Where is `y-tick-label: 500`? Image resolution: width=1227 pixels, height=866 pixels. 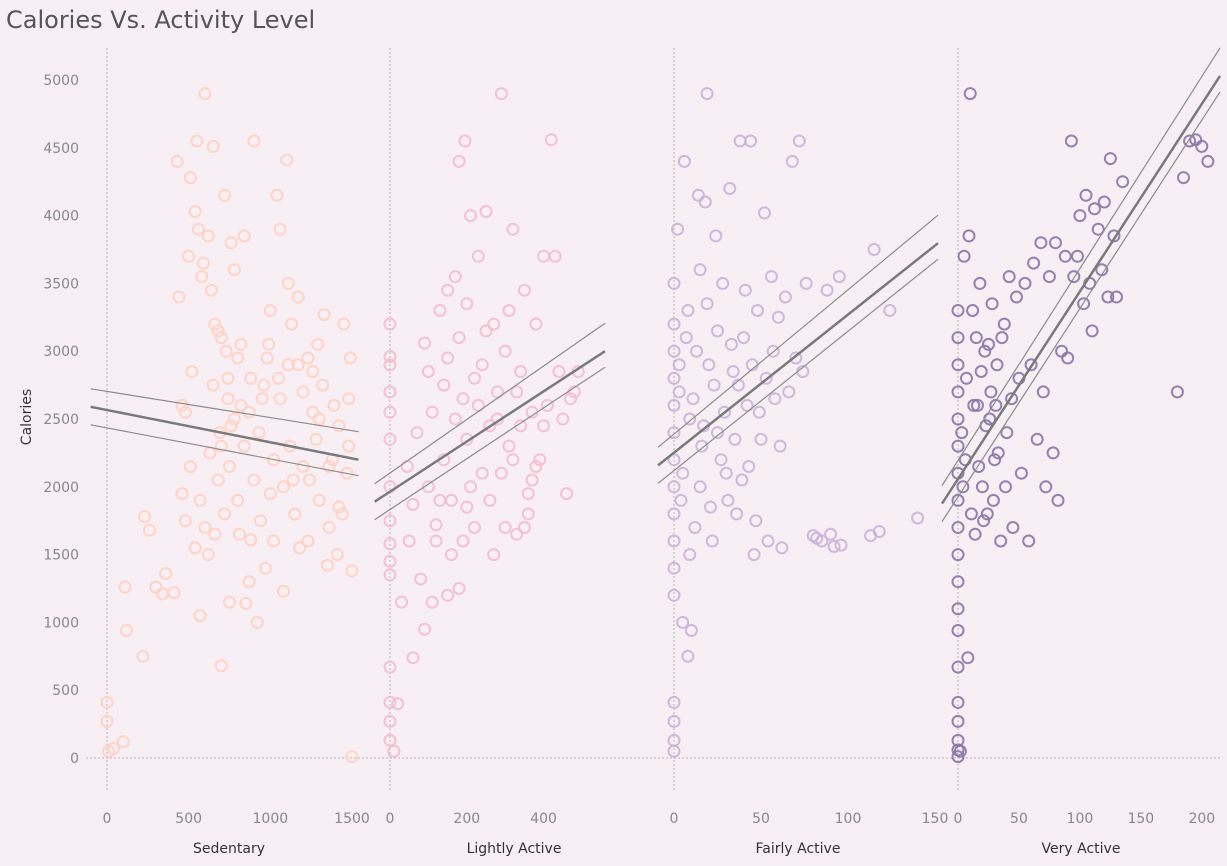 y-tick-label: 500 is located at coordinates (65, 691).